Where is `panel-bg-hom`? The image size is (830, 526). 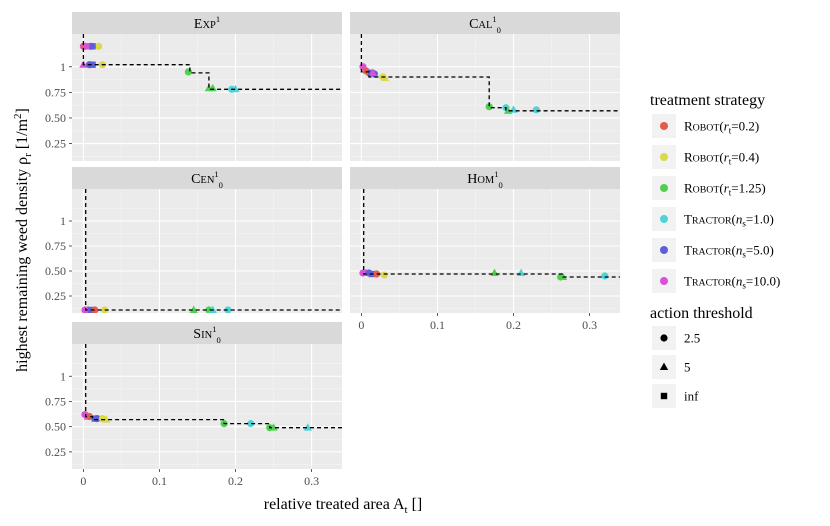 panel-bg-hom is located at coordinates (485, 251).